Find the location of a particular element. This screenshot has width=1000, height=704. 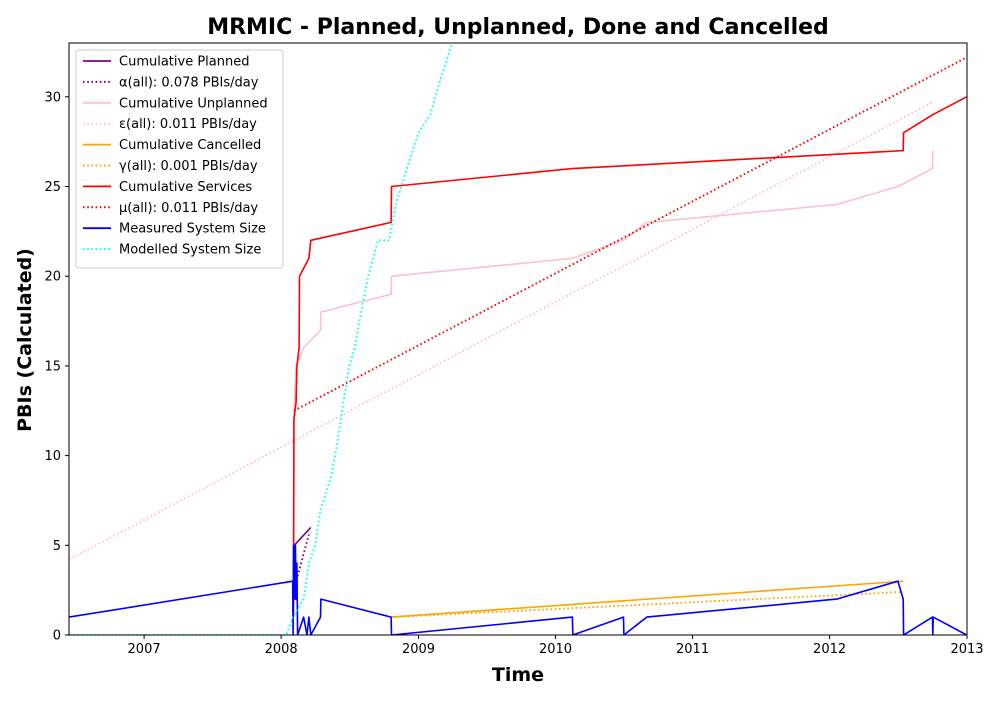

y-axis-label: PBIs (Calculated) is located at coordinates (25, 340).